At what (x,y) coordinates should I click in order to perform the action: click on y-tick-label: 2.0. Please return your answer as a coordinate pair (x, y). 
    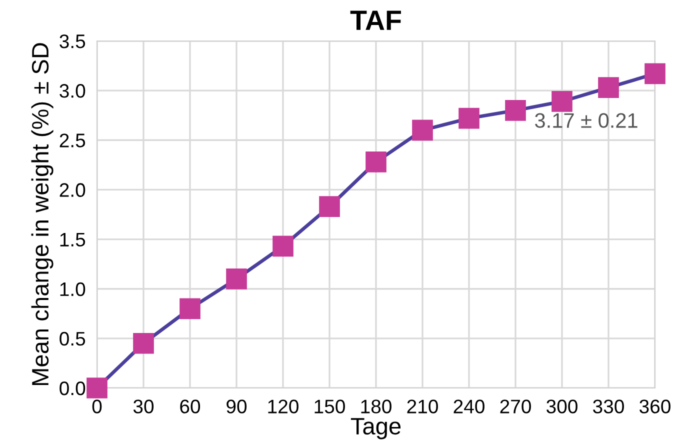
    Looking at the image, I should click on (73, 190).